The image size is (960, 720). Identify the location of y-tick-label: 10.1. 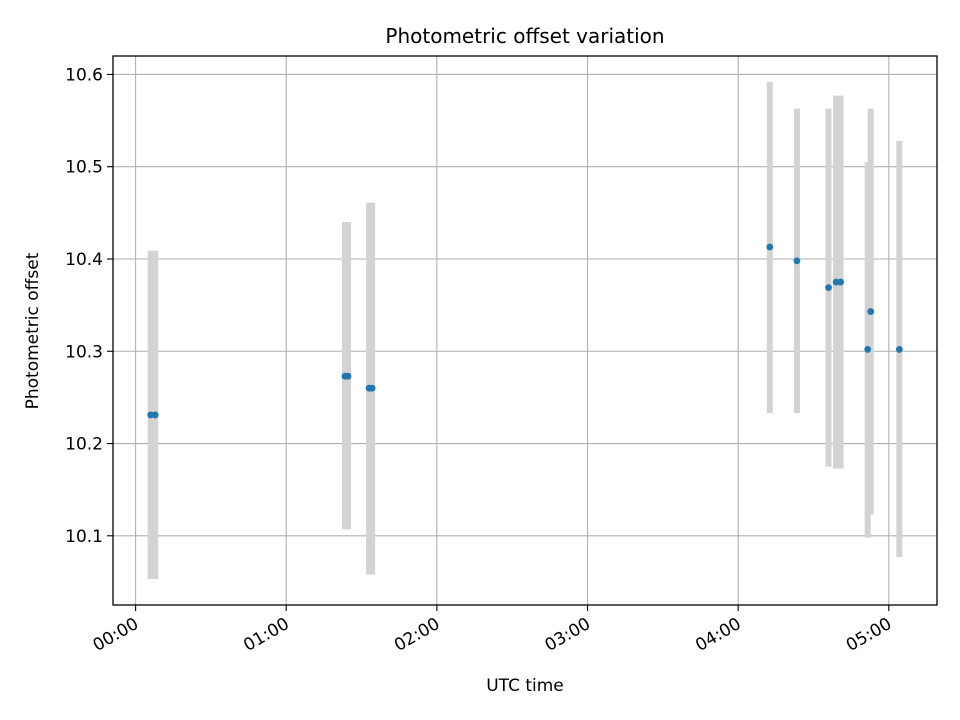
(84, 537).